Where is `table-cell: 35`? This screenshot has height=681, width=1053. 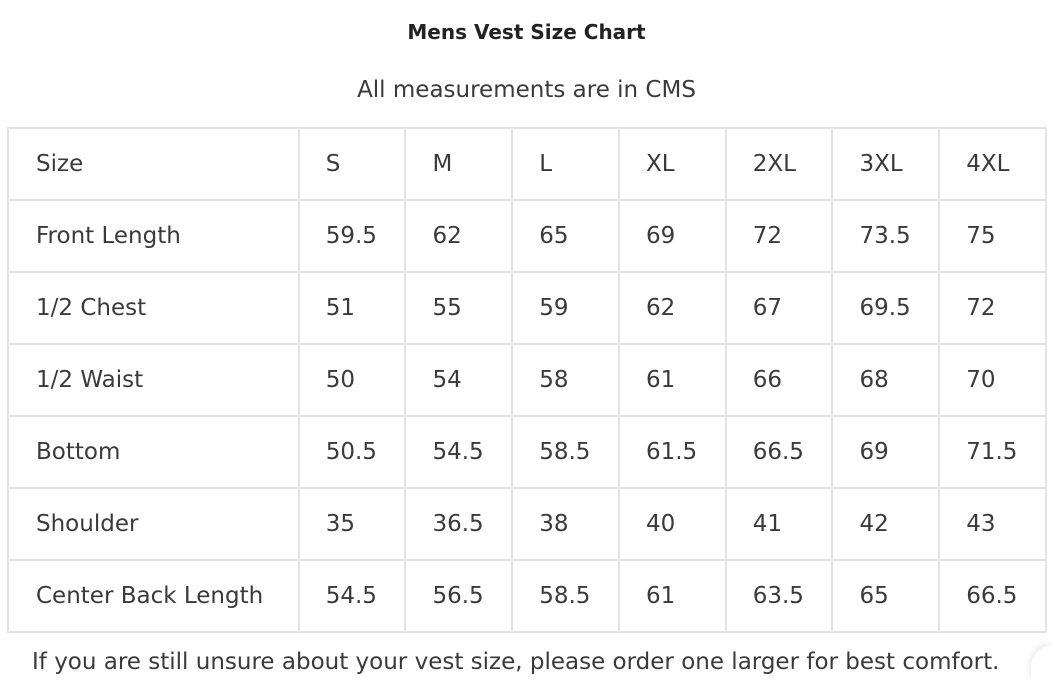 table-cell: 35 is located at coordinates (352, 524).